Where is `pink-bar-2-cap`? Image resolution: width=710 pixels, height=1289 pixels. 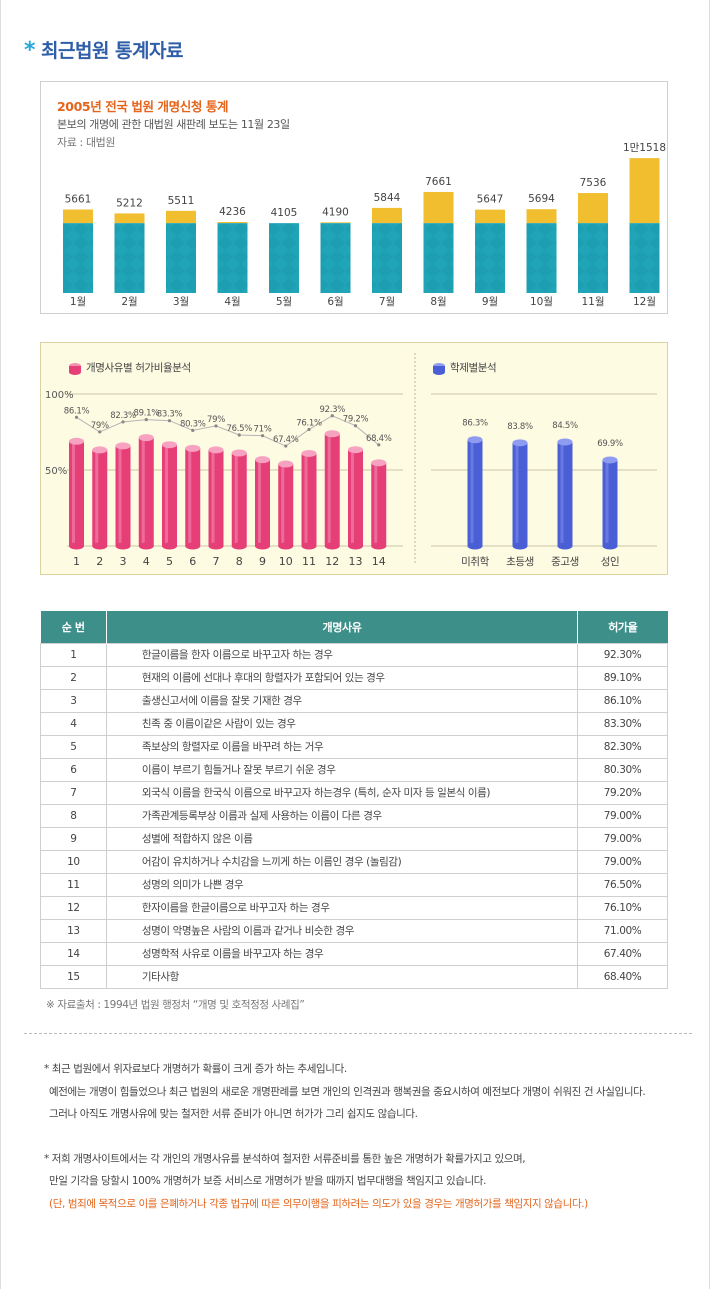
pink-bar-2-cap is located at coordinates (100, 450).